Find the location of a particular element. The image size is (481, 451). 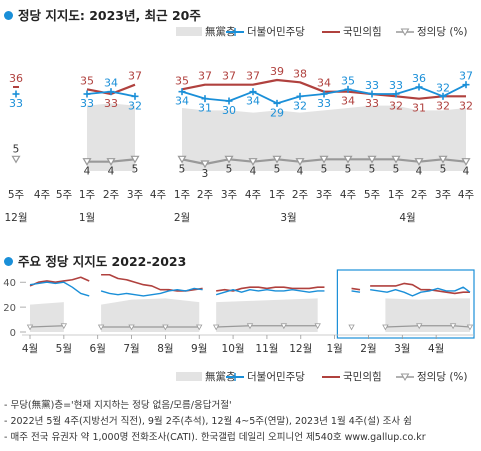

bottom-legend: 無黨층 더불어민주당 국민의힘 정의당 (%) is located at coordinates (326, 376).